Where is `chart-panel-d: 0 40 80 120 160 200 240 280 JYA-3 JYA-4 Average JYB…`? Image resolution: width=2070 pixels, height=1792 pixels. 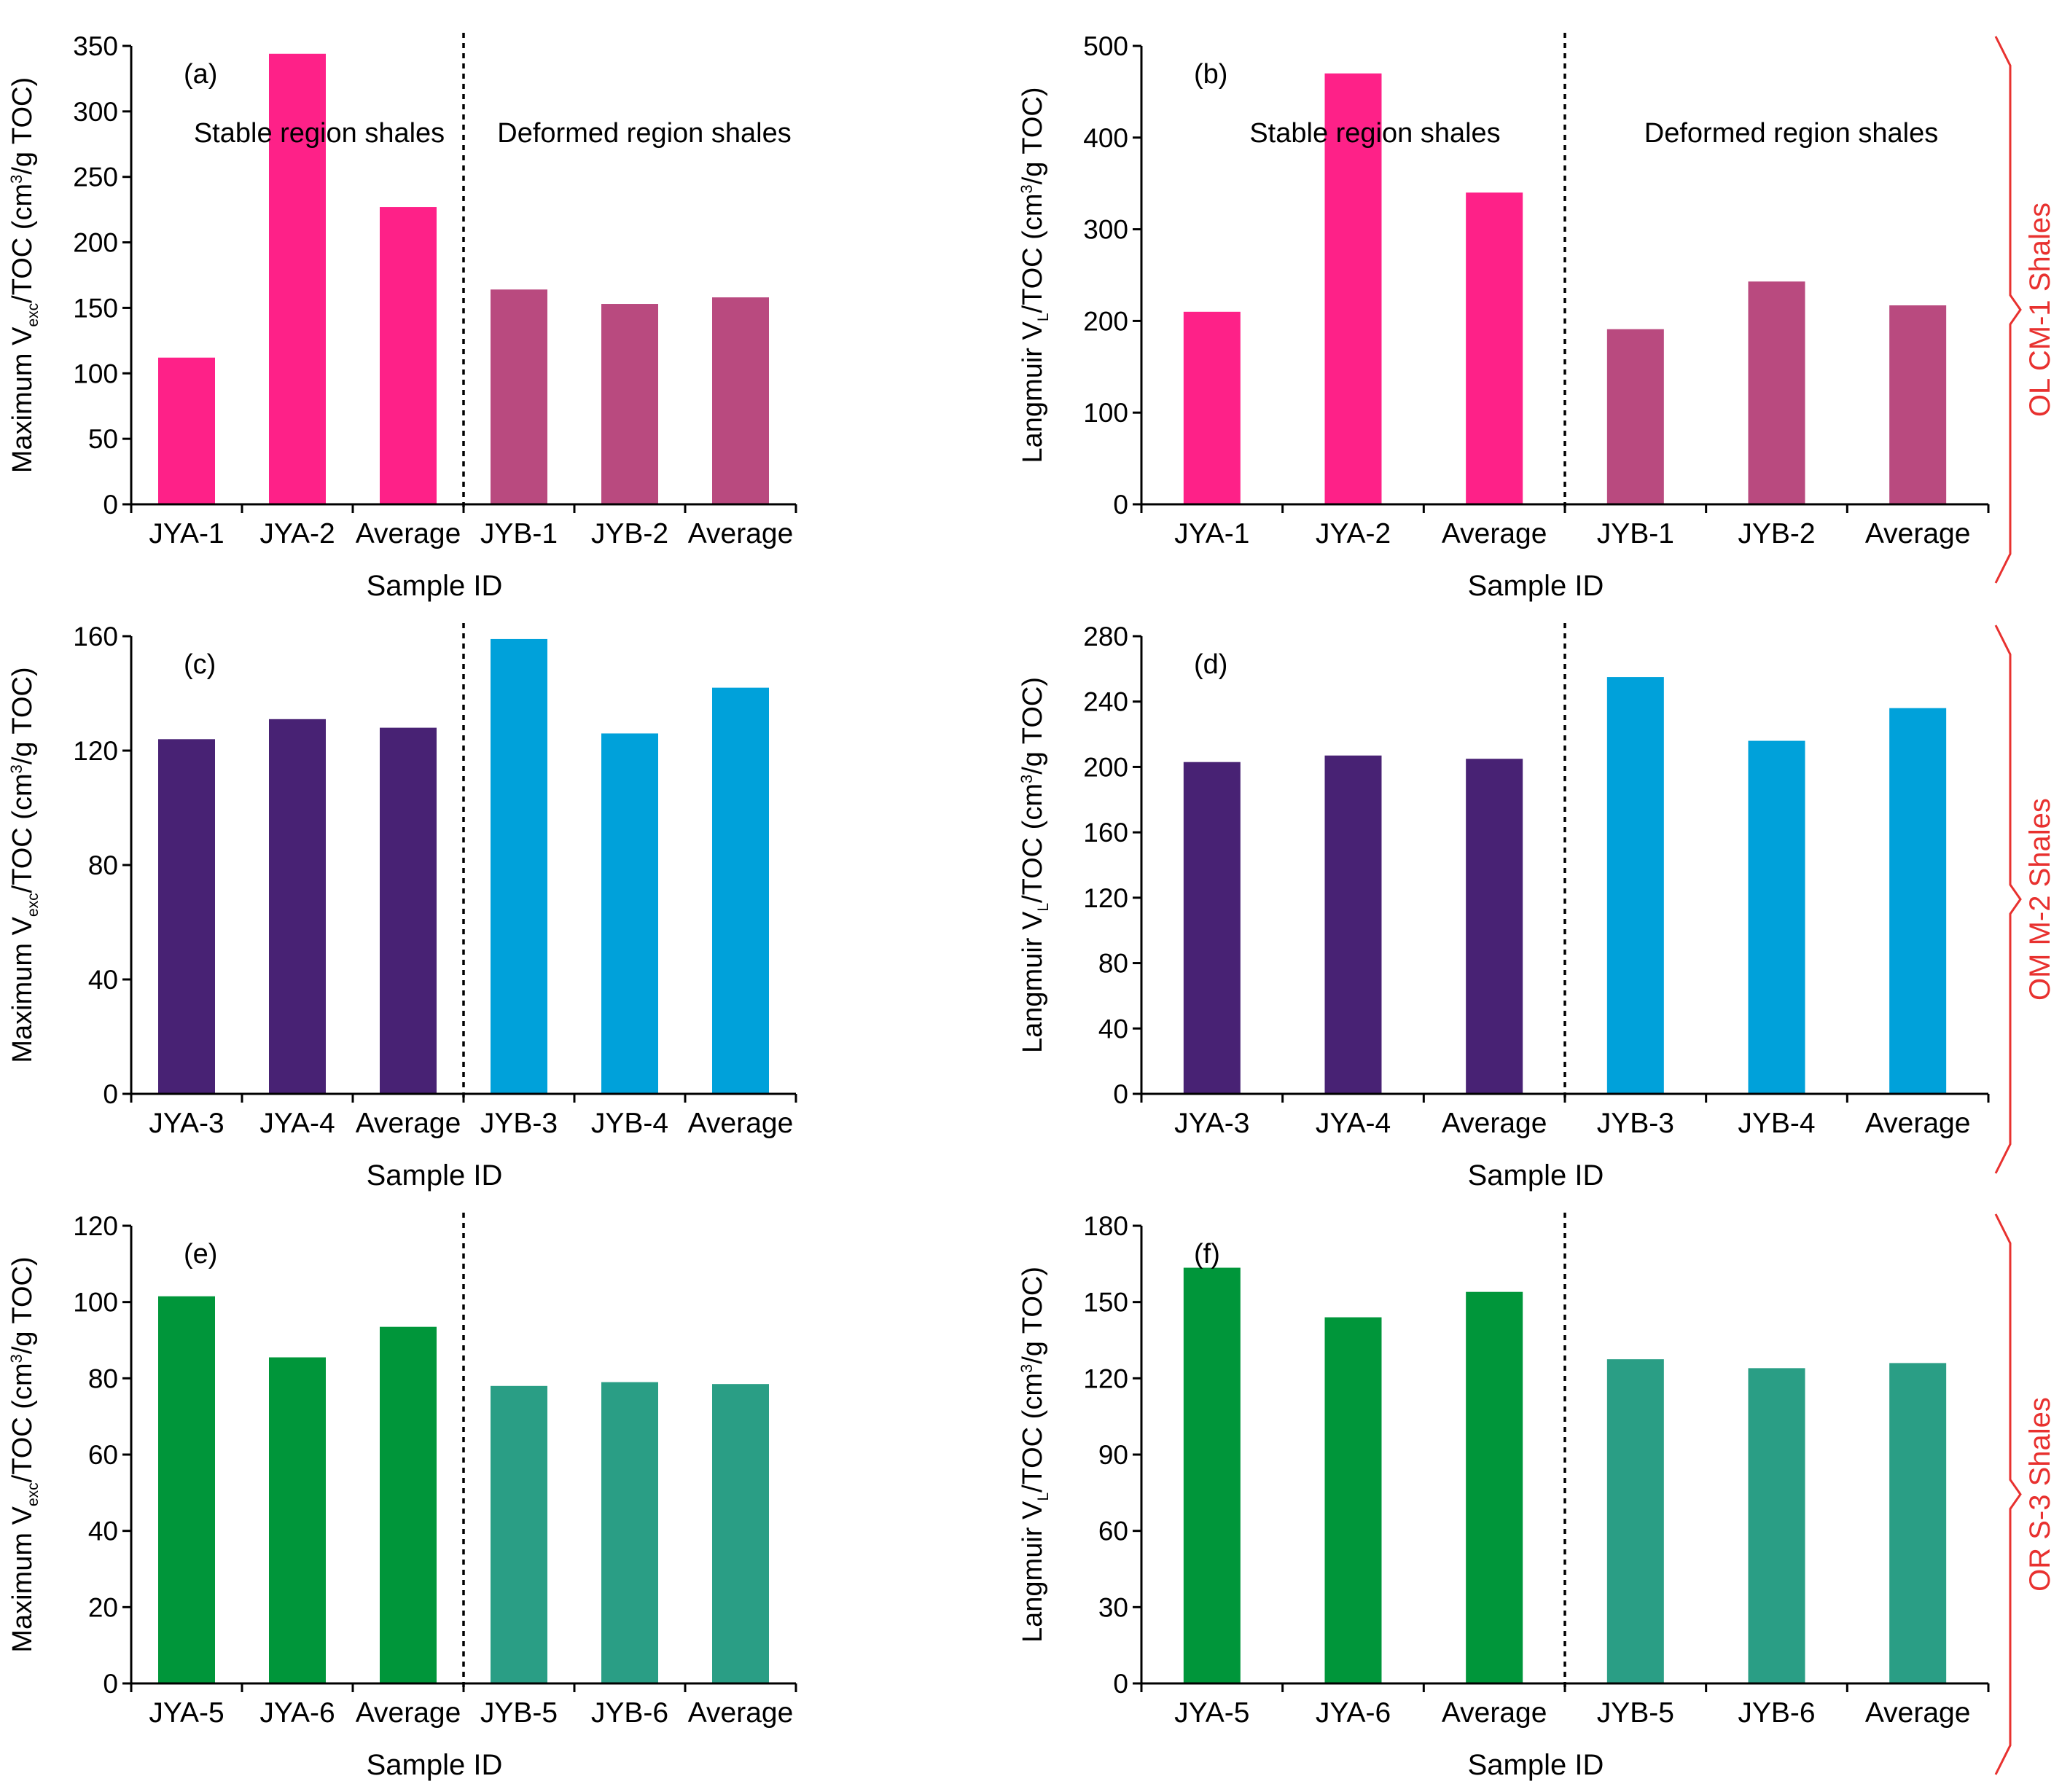 chart-panel-d: 0 40 80 120 160 200 240 280 JYA-3 JYA-4 Average JYB… is located at coordinates (1504, 907).